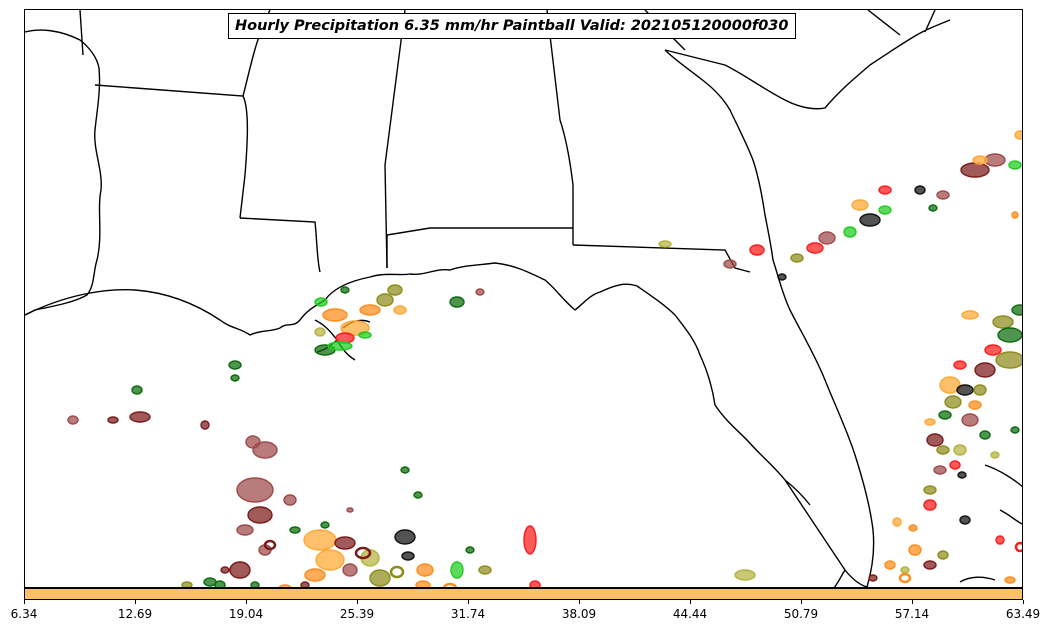 This screenshot has width=1053, height=633. I want to click on border-ok-tx, so click(81, 33).